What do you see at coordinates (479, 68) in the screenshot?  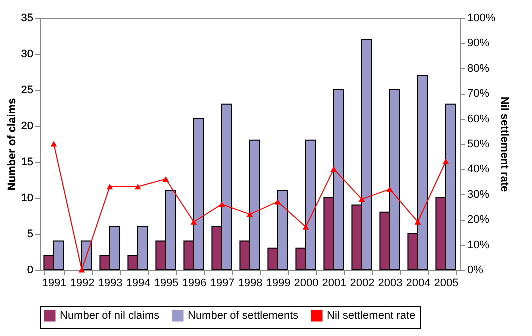 I see `y2-tick-label: 80%` at bounding box center [479, 68].